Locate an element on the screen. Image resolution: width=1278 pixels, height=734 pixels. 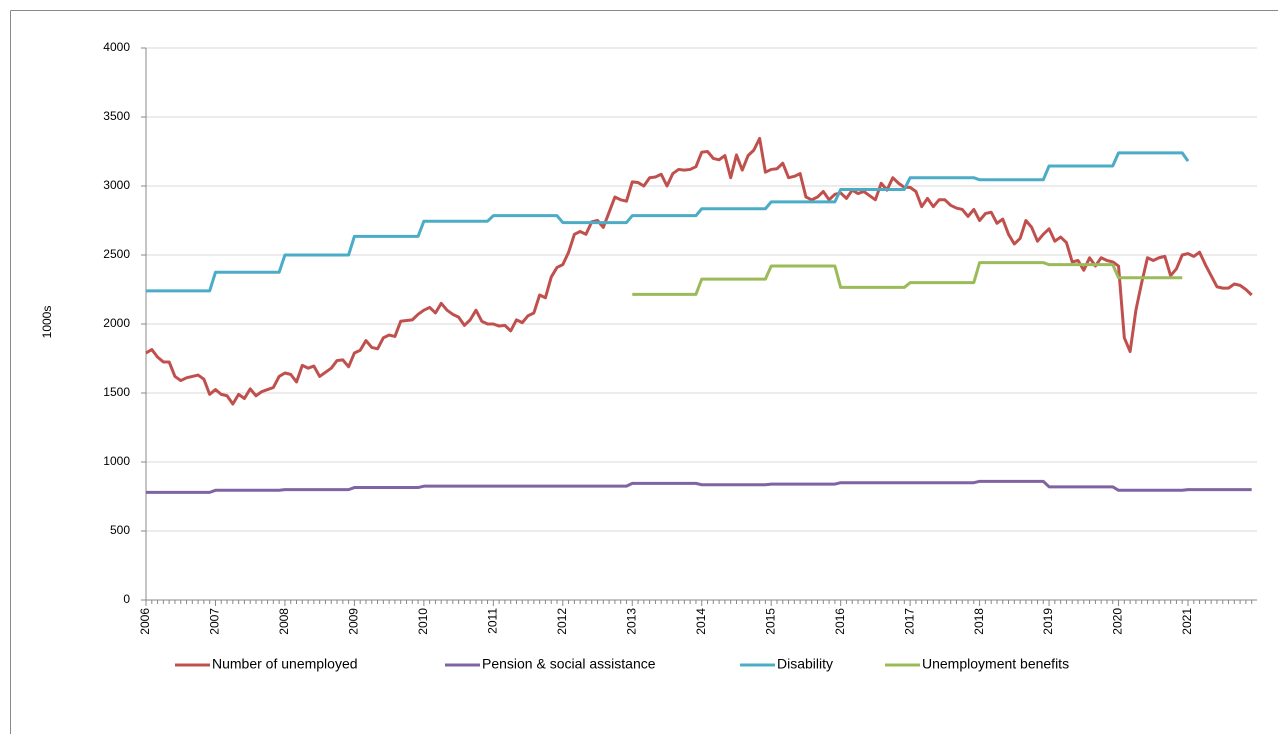
y-tick-label: 1000 is located at coordinates (116, 461).